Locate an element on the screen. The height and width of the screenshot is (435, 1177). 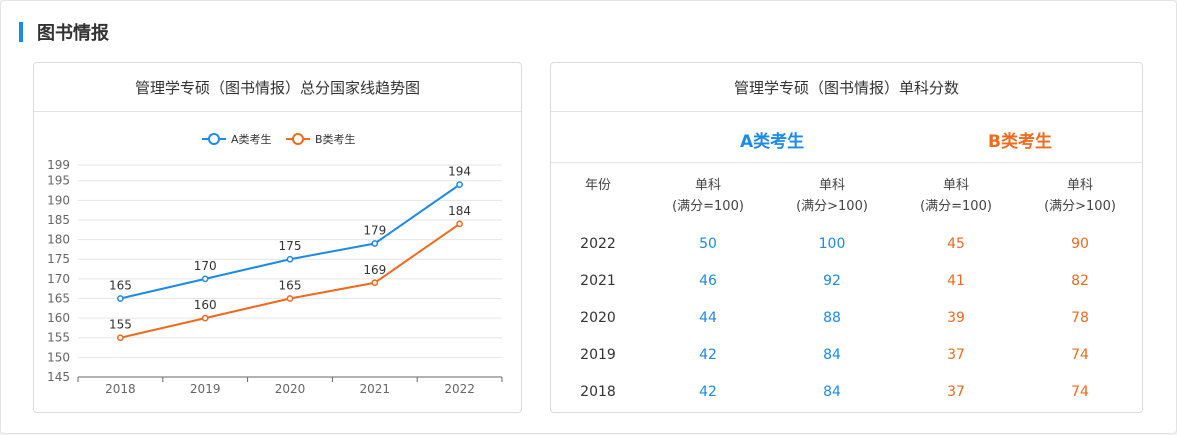
x-tick-label: 2019 is located at coordinates (205, 389).